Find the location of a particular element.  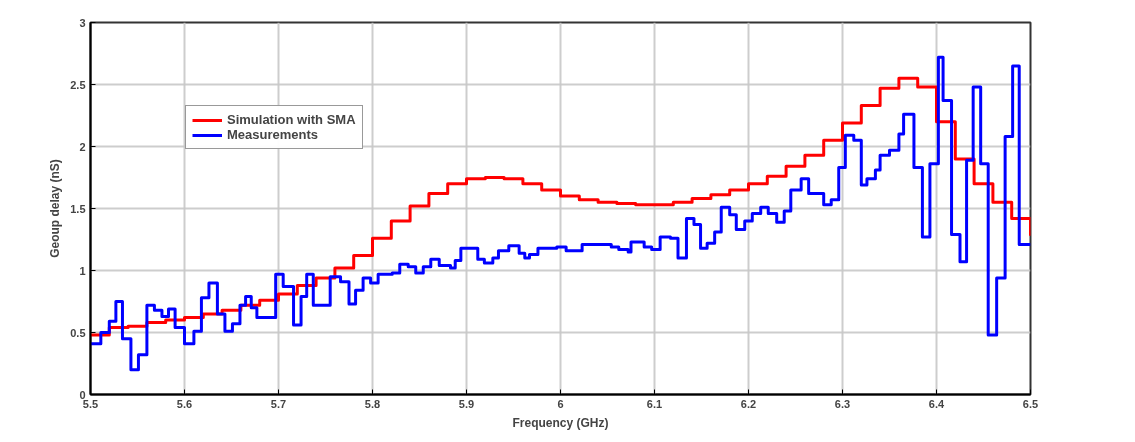

y-tick-label: 2 is located at coordinates (82, 146).